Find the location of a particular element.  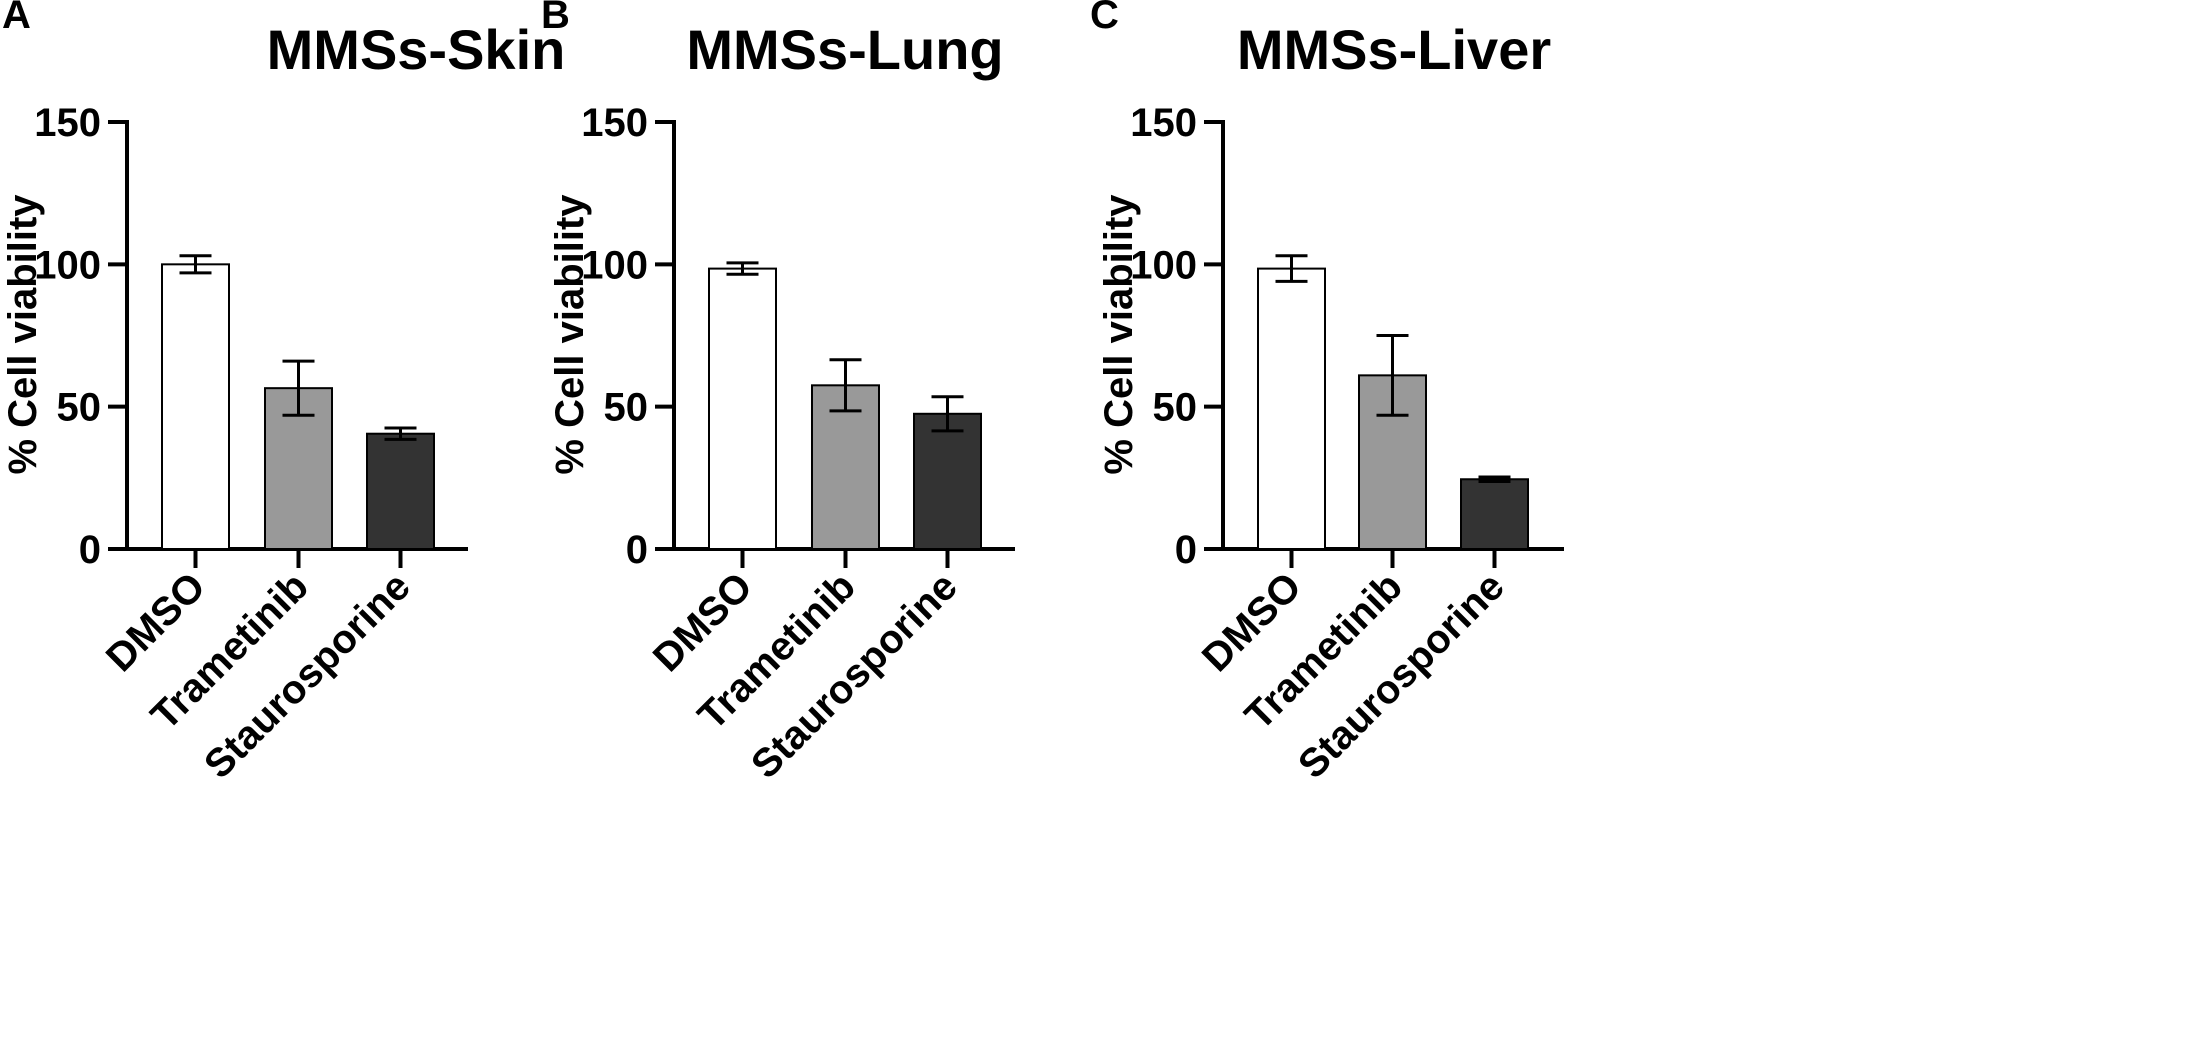

chart-title: MMSs-Skin is located at coordinates (416, 49).